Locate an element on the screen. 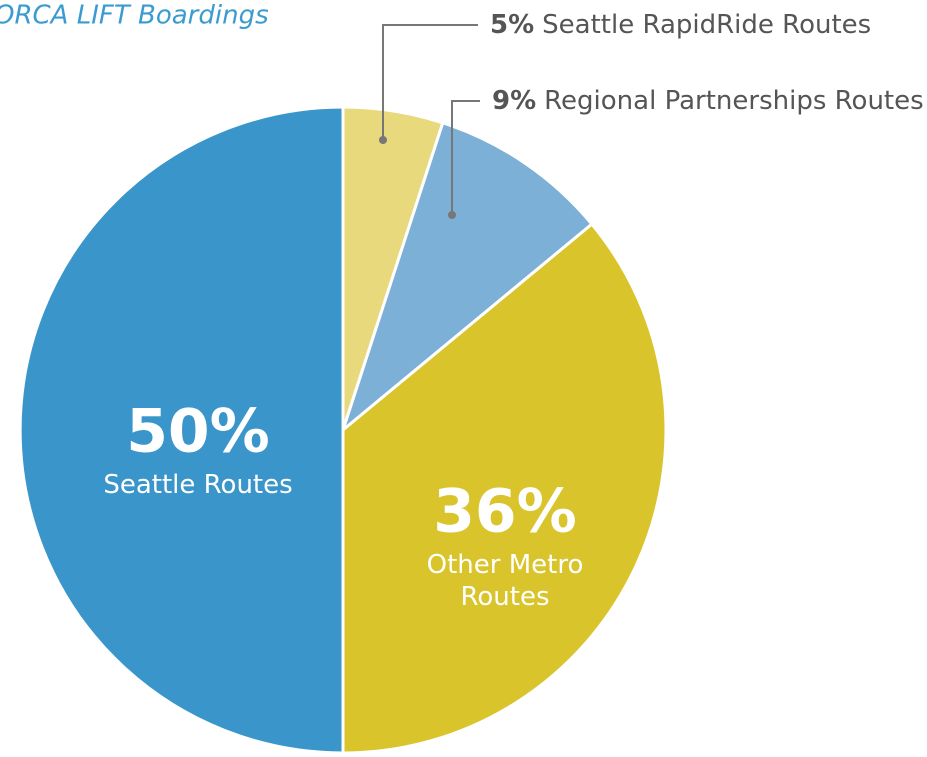 The width and height of the screenshot is (927, 757). value-label: 36% is located at coordinates (505, 512).